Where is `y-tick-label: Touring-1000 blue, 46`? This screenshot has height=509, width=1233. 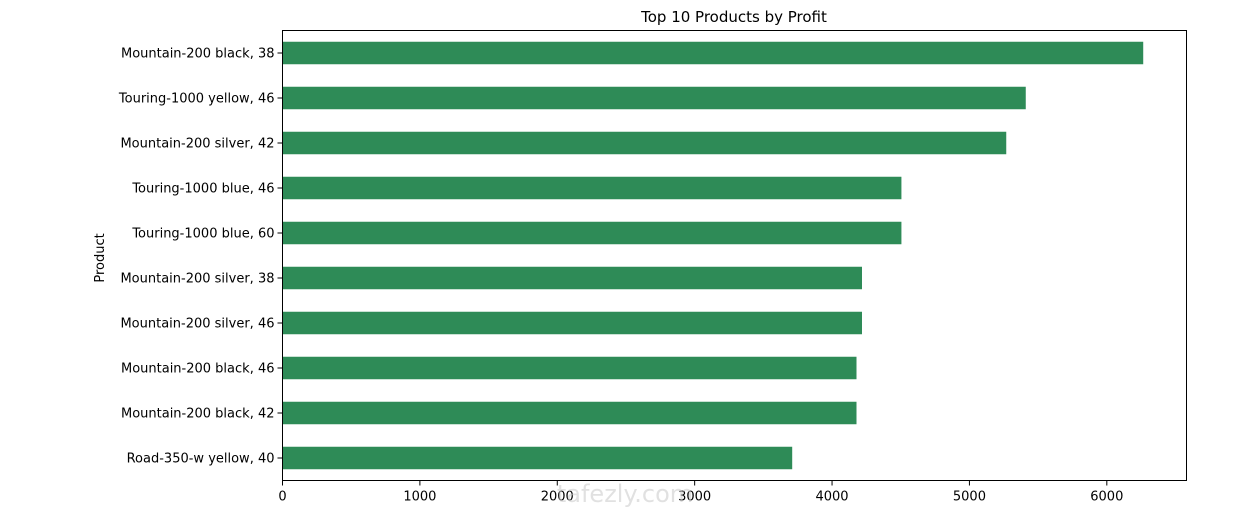
y-tick-label: Touring-1000 blue, 46 is located at coordinates (202, 189).